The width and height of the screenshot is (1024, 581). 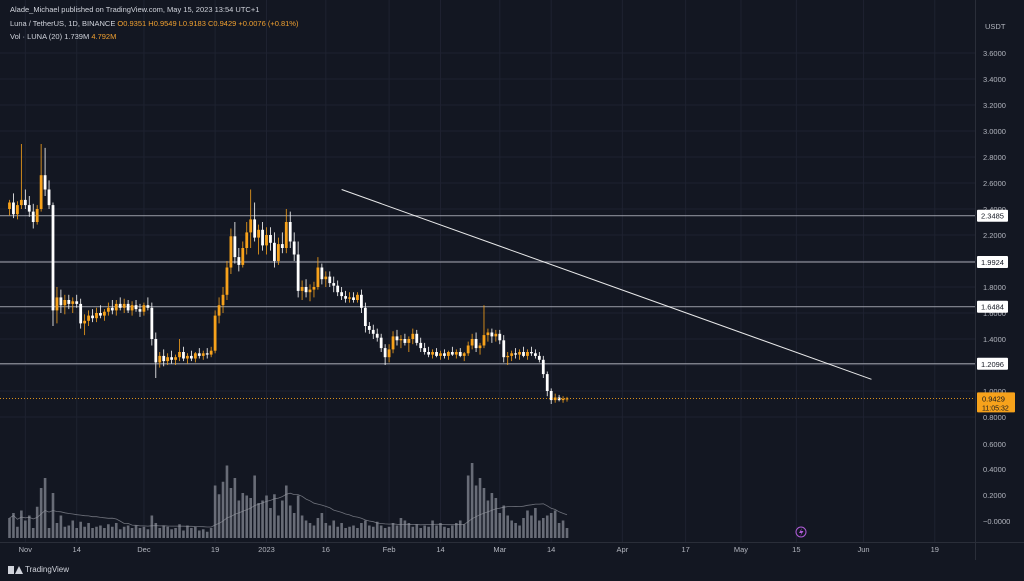 I want to click on bar-countdown-label: 11:05:32, so click(x=995, y=408).